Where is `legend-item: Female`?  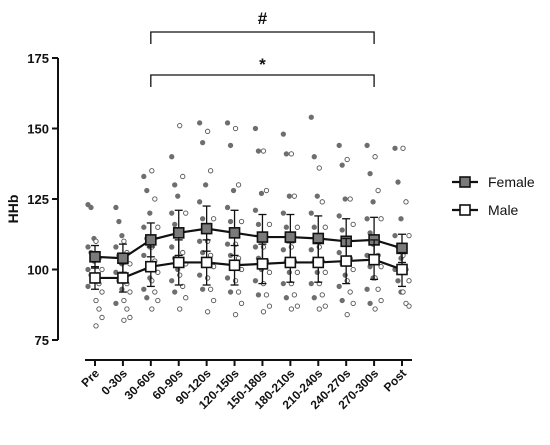
legend-item: Female is located at coordinates (493, 182).